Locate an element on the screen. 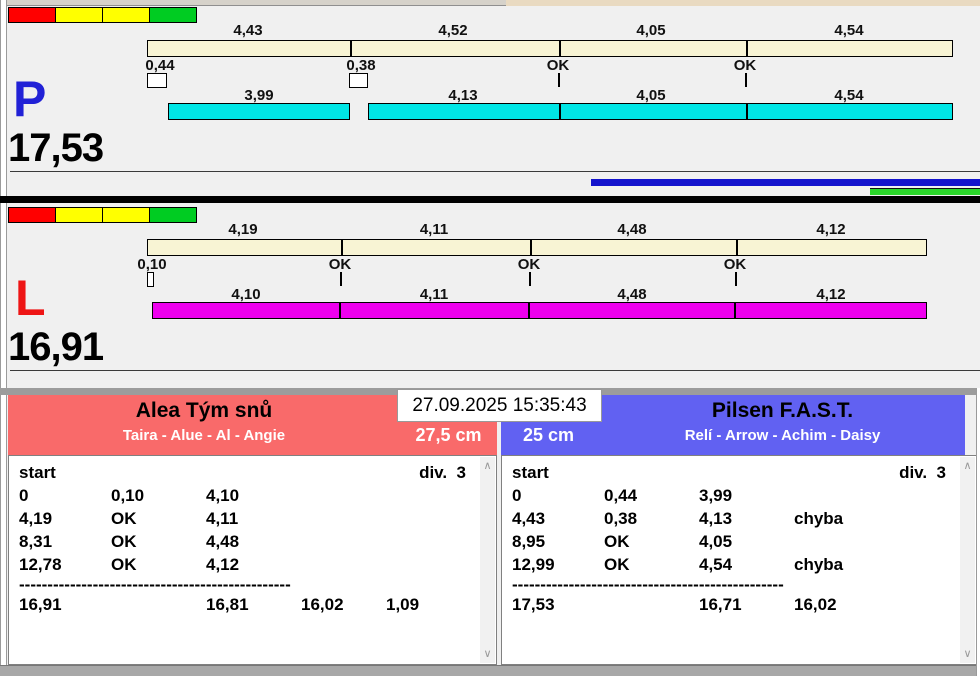  p-change-label: 0,44 is located at coordinates (160, 65).